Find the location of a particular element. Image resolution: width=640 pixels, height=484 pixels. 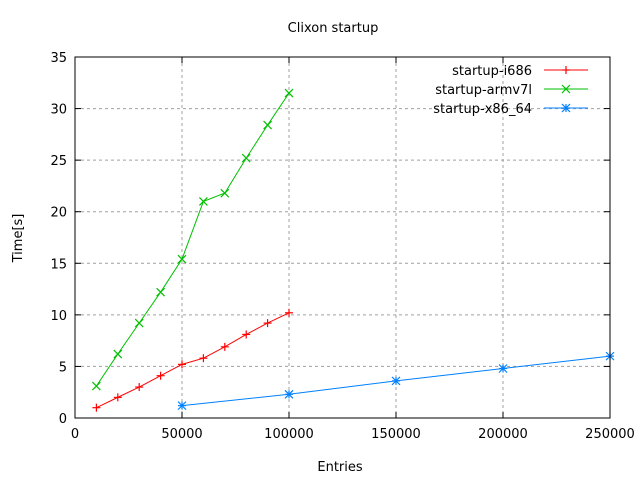

legend-label: startup-x86_64 is located at coordinates (482, 109).